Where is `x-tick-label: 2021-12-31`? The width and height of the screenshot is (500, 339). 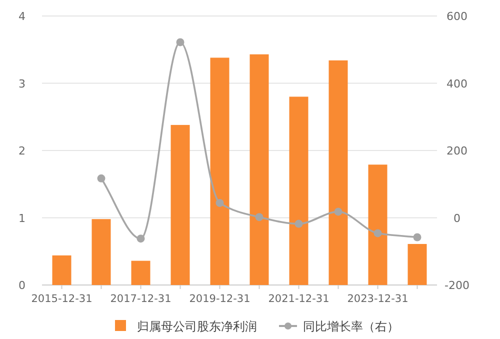 x-tick-label: 2021-12-31 is located at coordinates (299, 299).